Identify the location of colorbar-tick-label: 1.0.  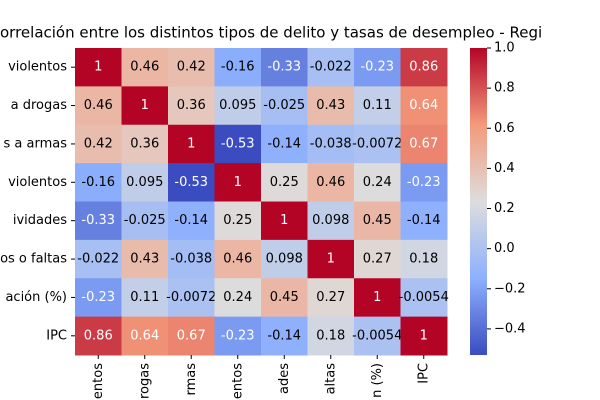
(504, 48).